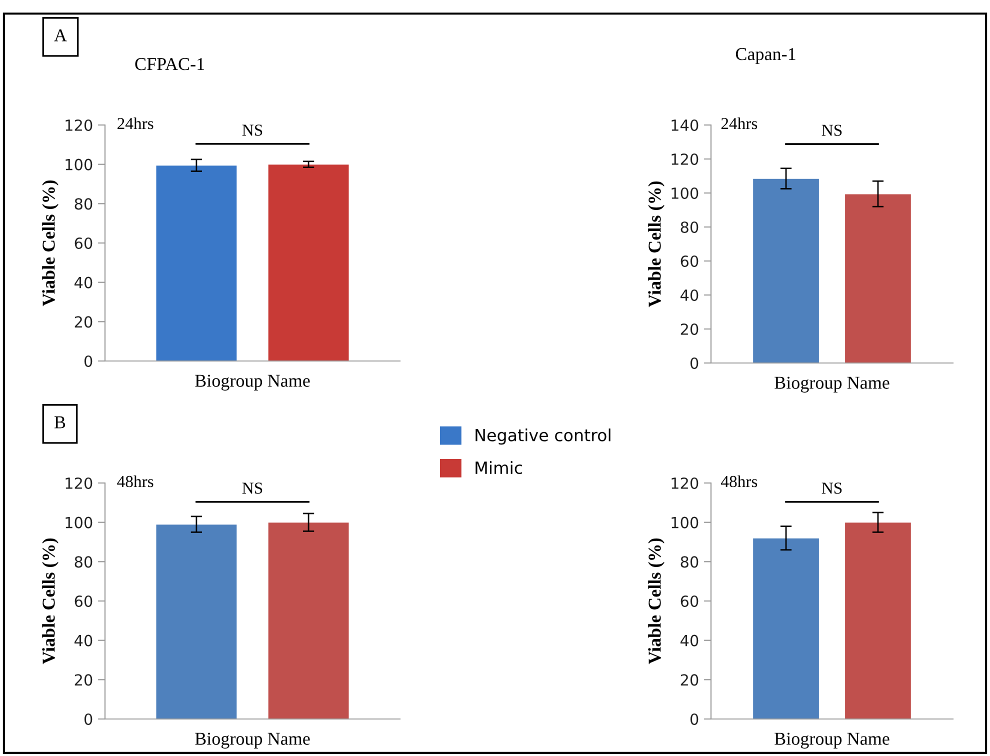  What do you see at coordinates (169, 64) in the screenshot?
I see `chart-title: CFPAC-1` at bounding box center [169, 64].